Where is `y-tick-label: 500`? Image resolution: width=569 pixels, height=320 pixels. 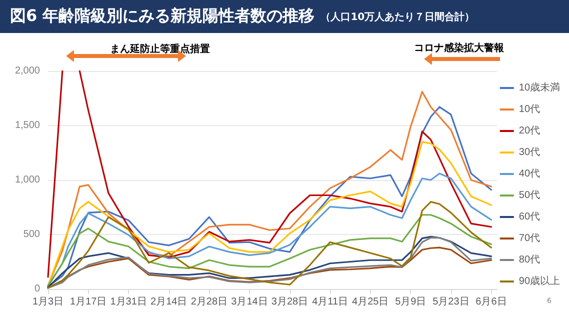 y-tick-label: 500 is located at coordinates (31, 234).